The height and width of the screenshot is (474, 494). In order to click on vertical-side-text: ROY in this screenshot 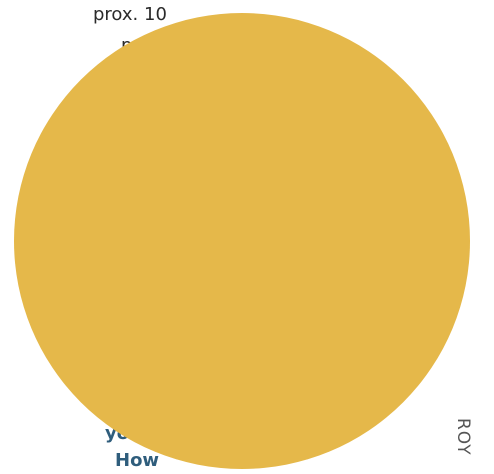, I will do `click(463, 437)`.